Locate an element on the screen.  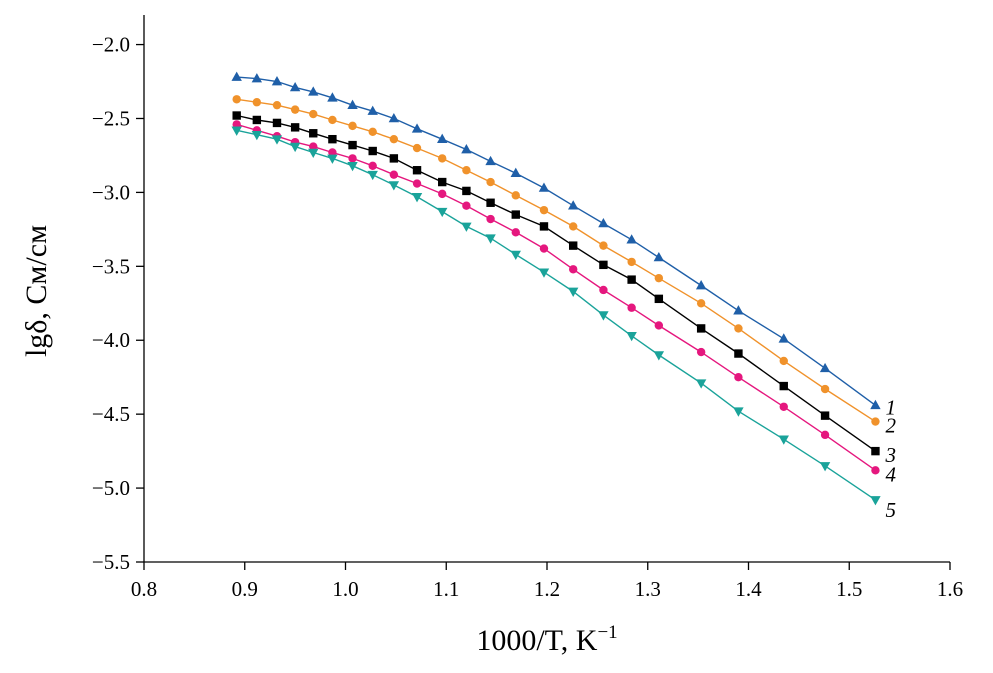
series-label-1: 1 is located at coordinates (890, 407).